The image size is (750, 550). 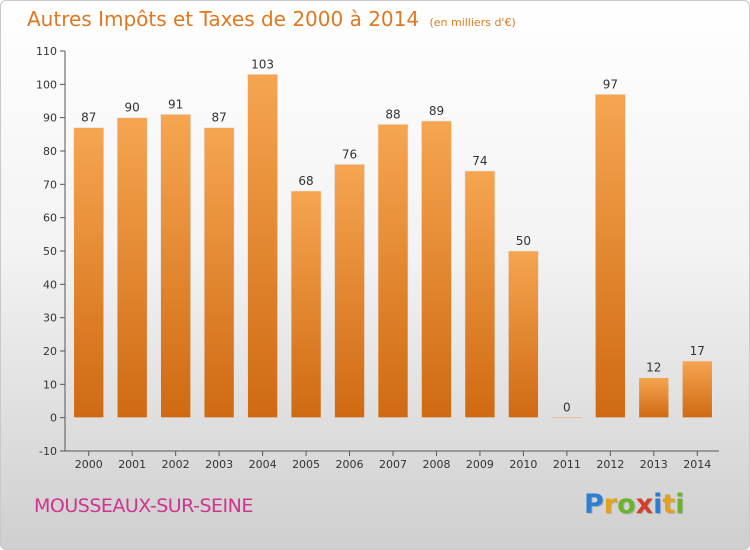 I want to click on y-tick-label: 70, so click(x=50, y=184).